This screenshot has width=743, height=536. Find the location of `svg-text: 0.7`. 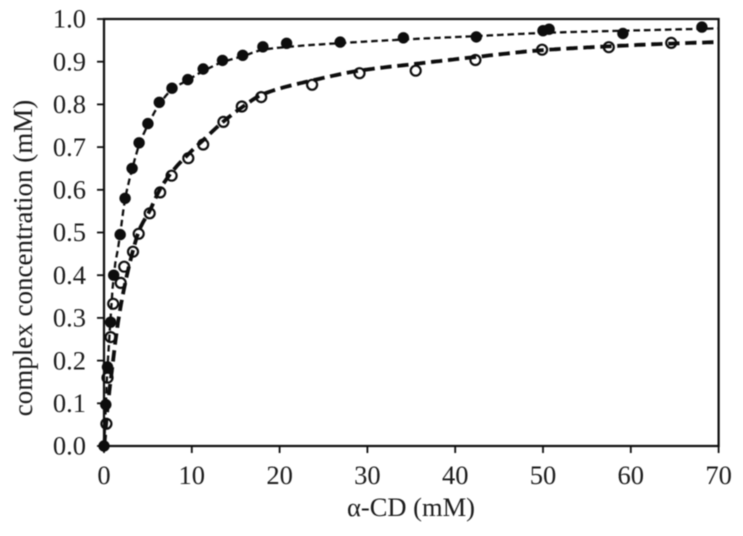

svg-text: 0.7 is located at coordinates (69, 147).